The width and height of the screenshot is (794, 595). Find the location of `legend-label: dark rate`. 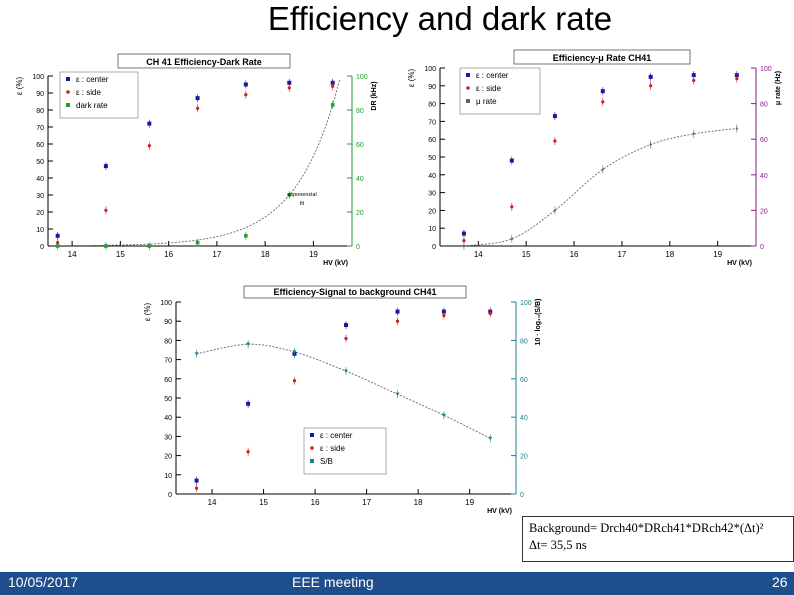

legend-label: dark rate is located at coordinates (92, 105).